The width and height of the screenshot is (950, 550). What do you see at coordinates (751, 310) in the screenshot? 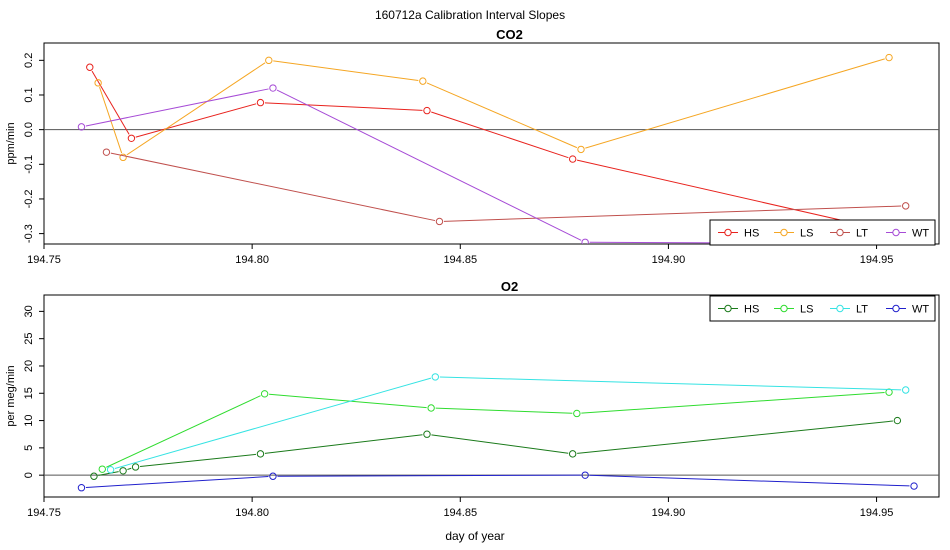
I see `o2-legend-label: HS` at bounding box center [751, 310].